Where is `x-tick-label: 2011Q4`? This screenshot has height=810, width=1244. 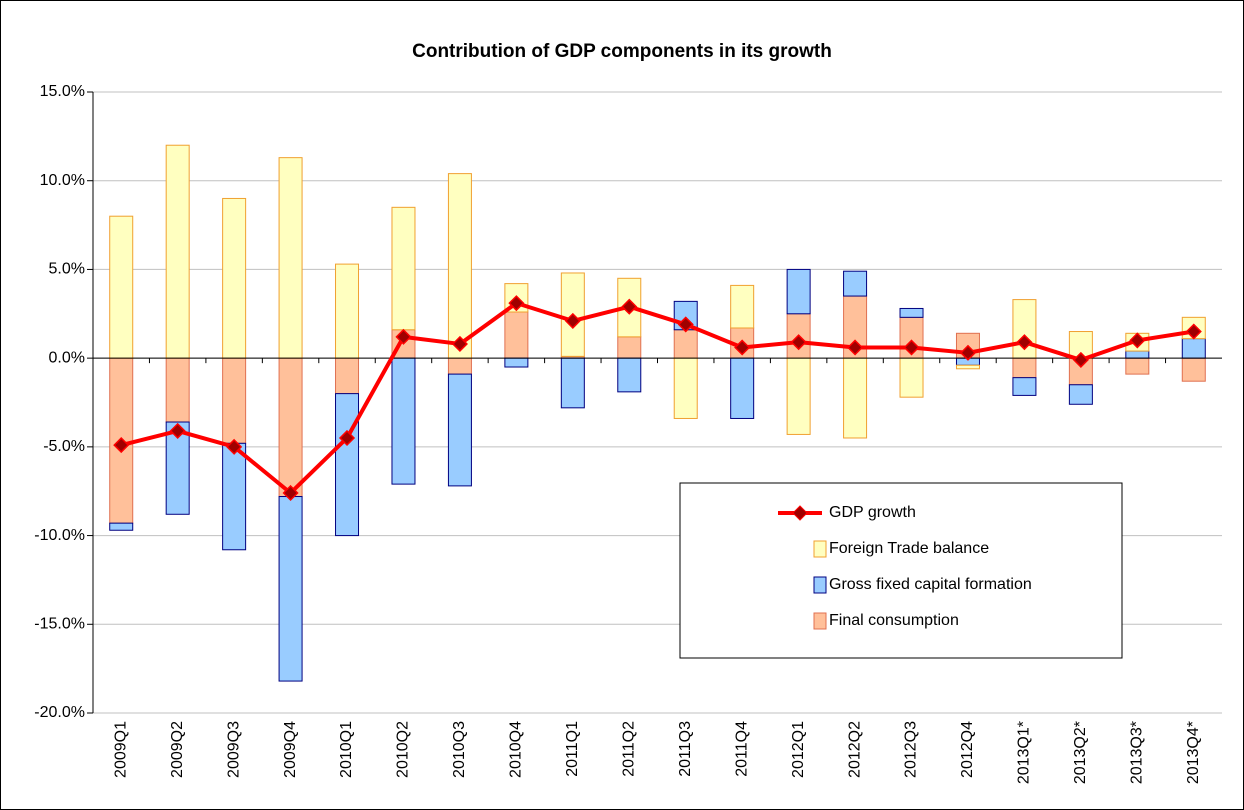
x-tick-label: 2011Q4 is located at coordinates (741, 749).